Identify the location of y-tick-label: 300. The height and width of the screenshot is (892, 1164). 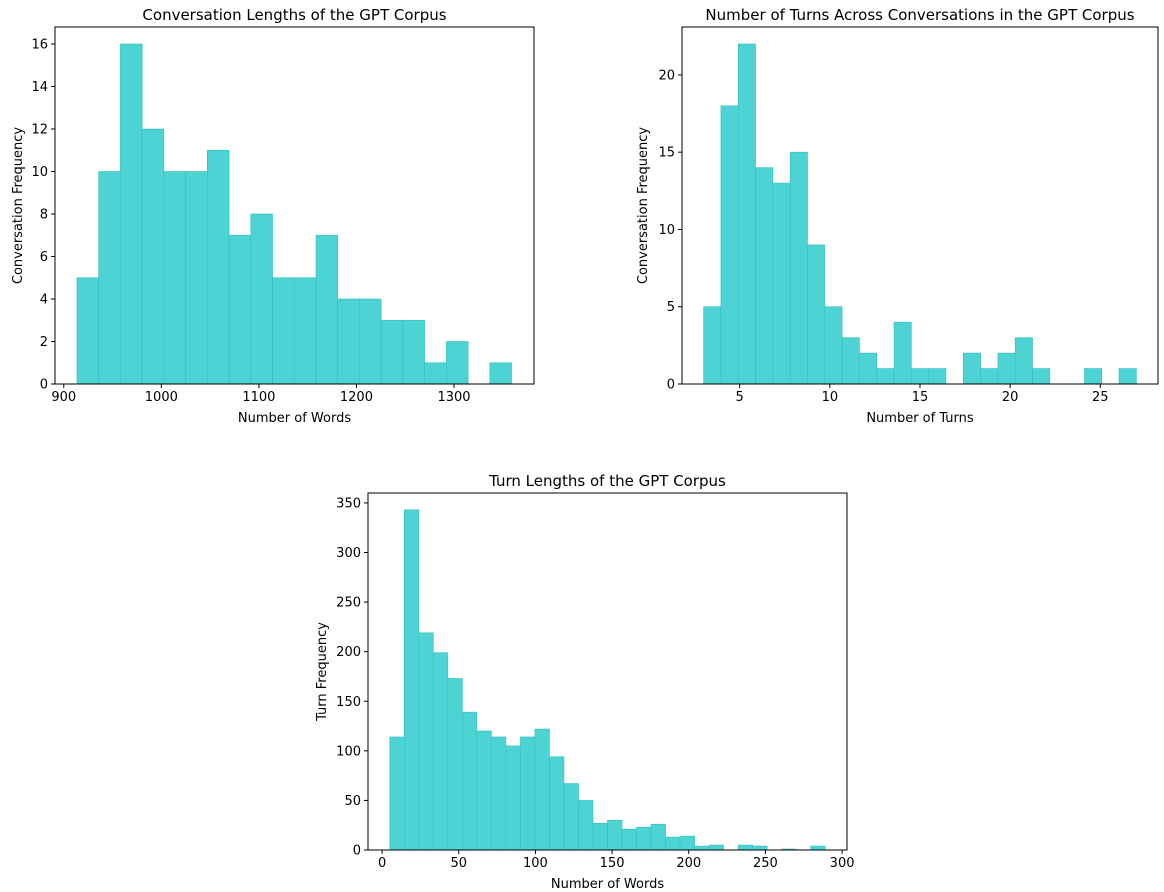
(348, 553).